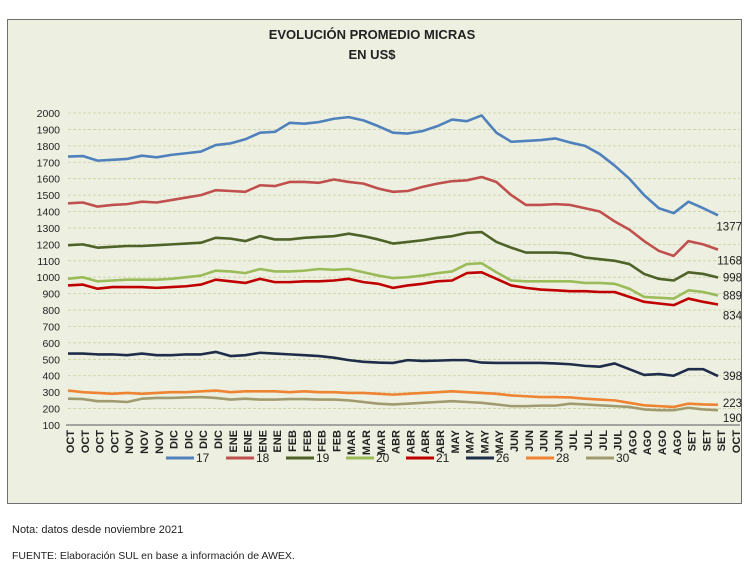 This screenshot has width=750, height=584. I want to click on legend-label: 26, so click(503, 458).